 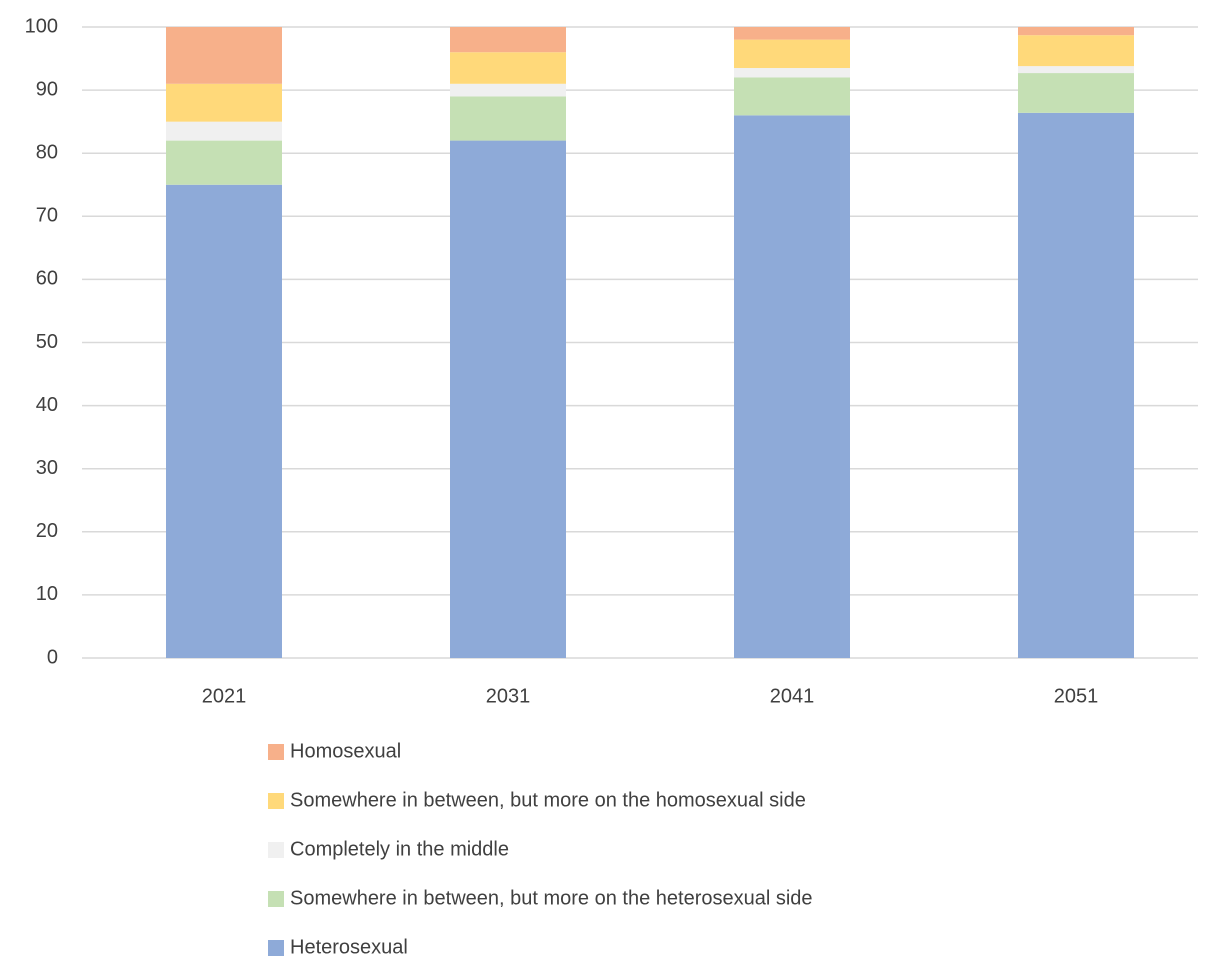 I want to click on y-tick-label: 100, so click(x=41, y=26).